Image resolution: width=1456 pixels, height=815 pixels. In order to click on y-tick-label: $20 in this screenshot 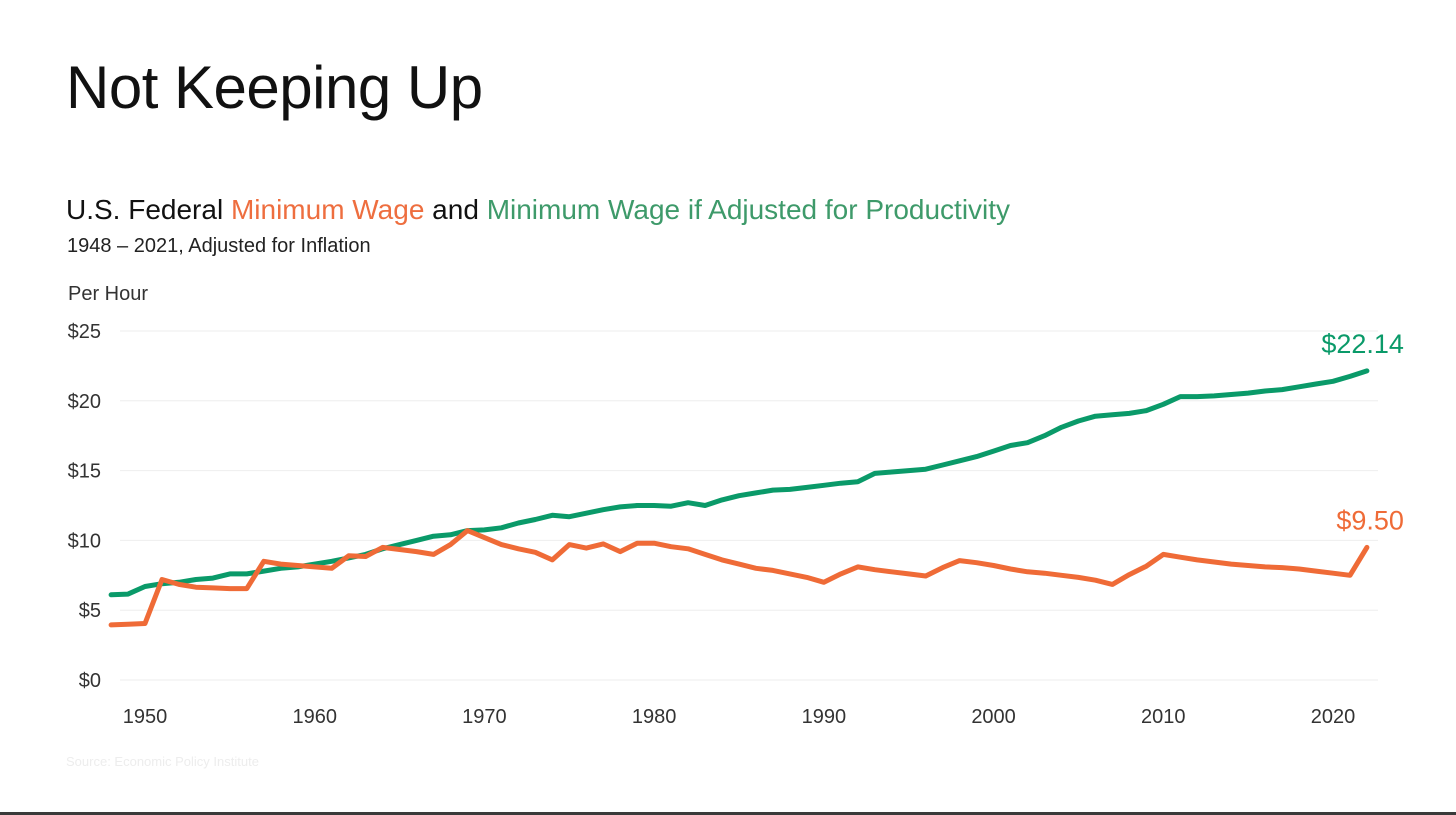, I will do `click(84, 402)`.